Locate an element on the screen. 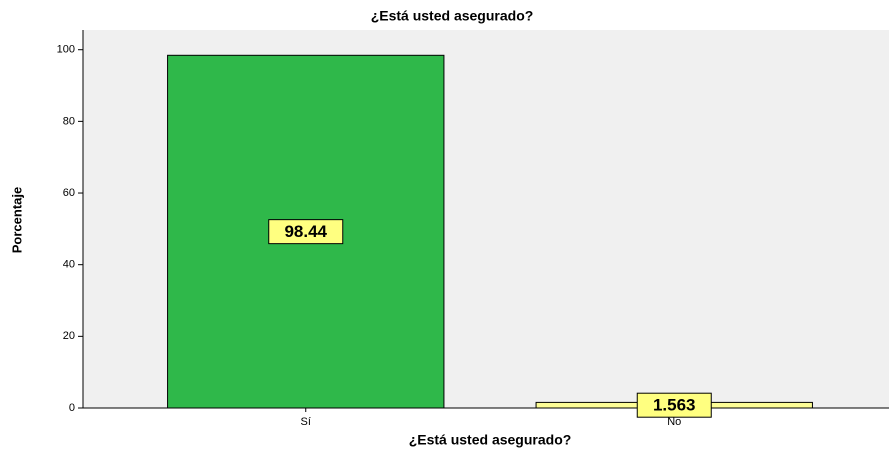  x-axis-label: ¿Está usted asegurado? is located at coordinates (490, 440).